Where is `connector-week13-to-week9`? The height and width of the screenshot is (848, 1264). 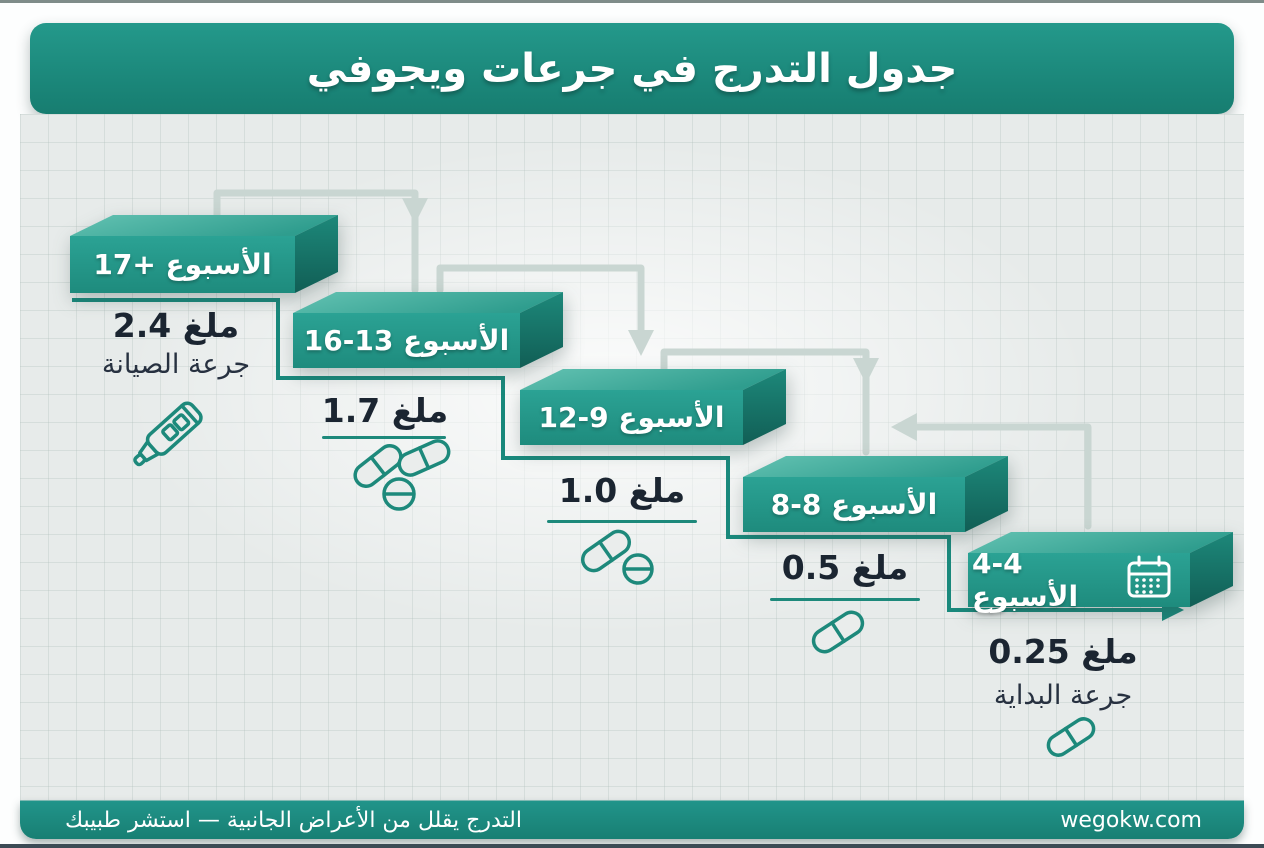
connector-week13-to-week9 is located at coordinates (540, 299).